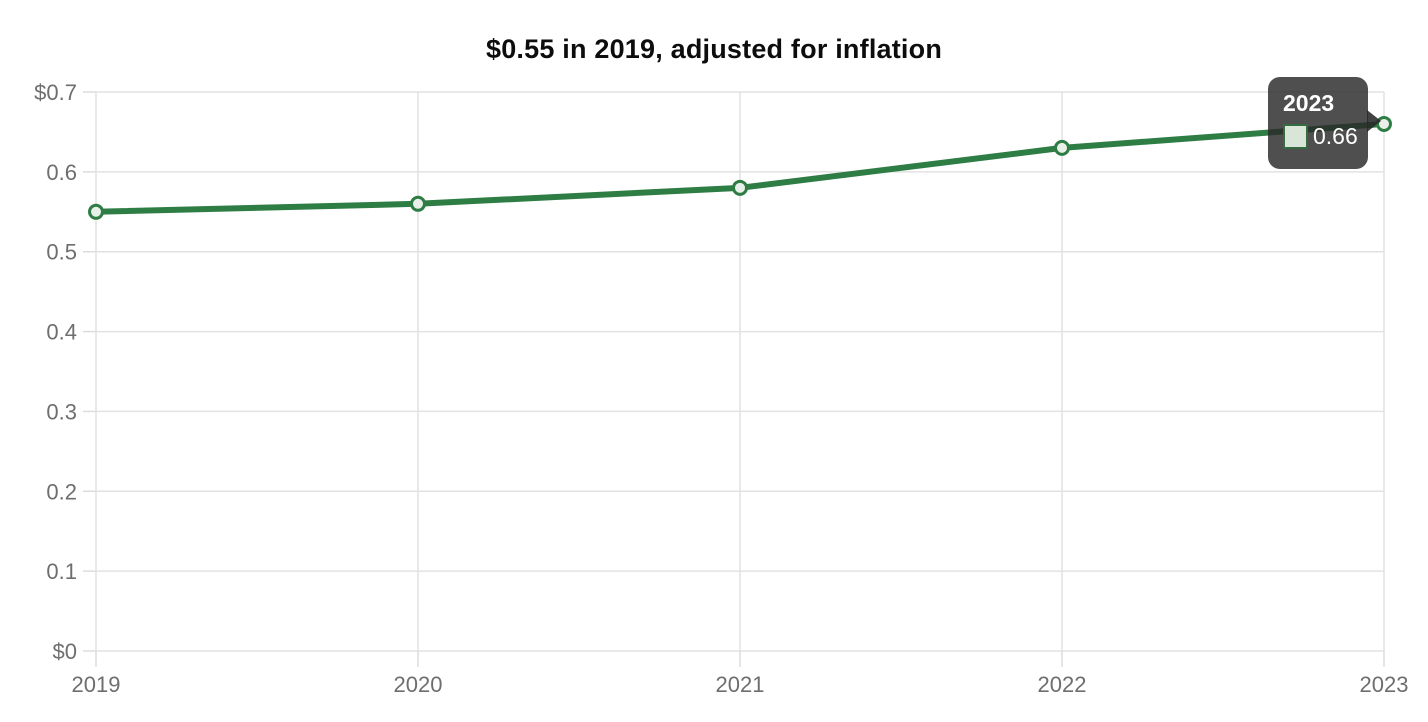 This screenshot has width=1428, height=722. What do you see at coordinates (61, 172) in the screenshot?
I see `y-axis-label: 0.6` at bounding box center [61, 172].